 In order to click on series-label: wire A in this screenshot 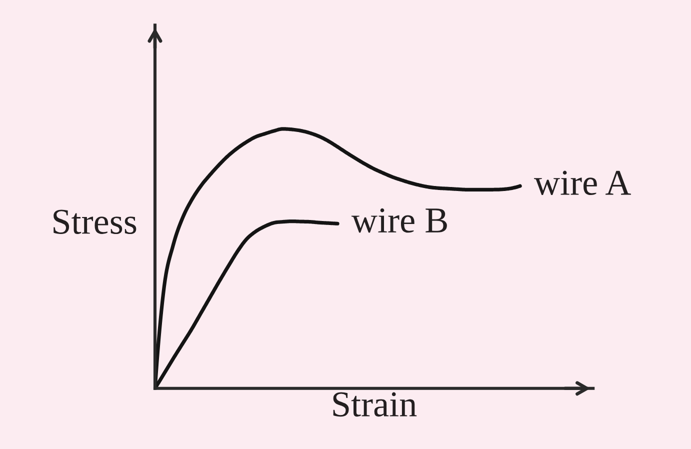, I will do `click(582, 183)`.